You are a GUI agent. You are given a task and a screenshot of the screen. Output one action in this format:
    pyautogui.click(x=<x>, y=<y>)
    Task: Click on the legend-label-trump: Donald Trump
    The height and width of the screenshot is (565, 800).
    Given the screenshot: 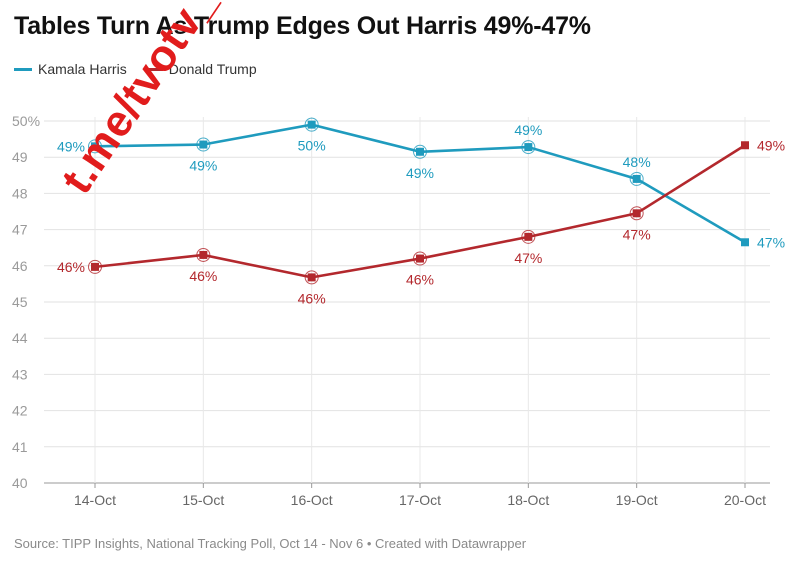 What is the action you would take?
    pyautogui.click(x=212, y=69)
    